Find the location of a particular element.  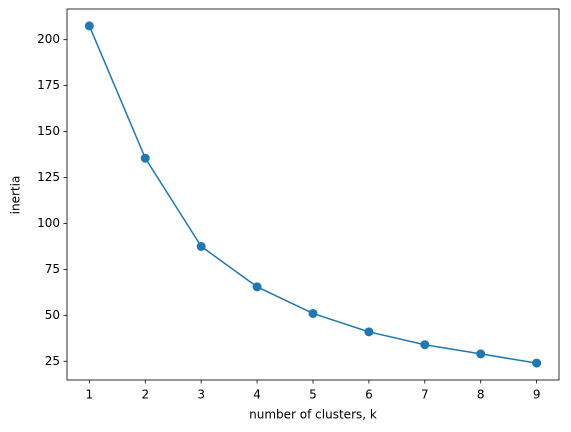

x-tick-label: 5 is located at coordinates (313, 395).